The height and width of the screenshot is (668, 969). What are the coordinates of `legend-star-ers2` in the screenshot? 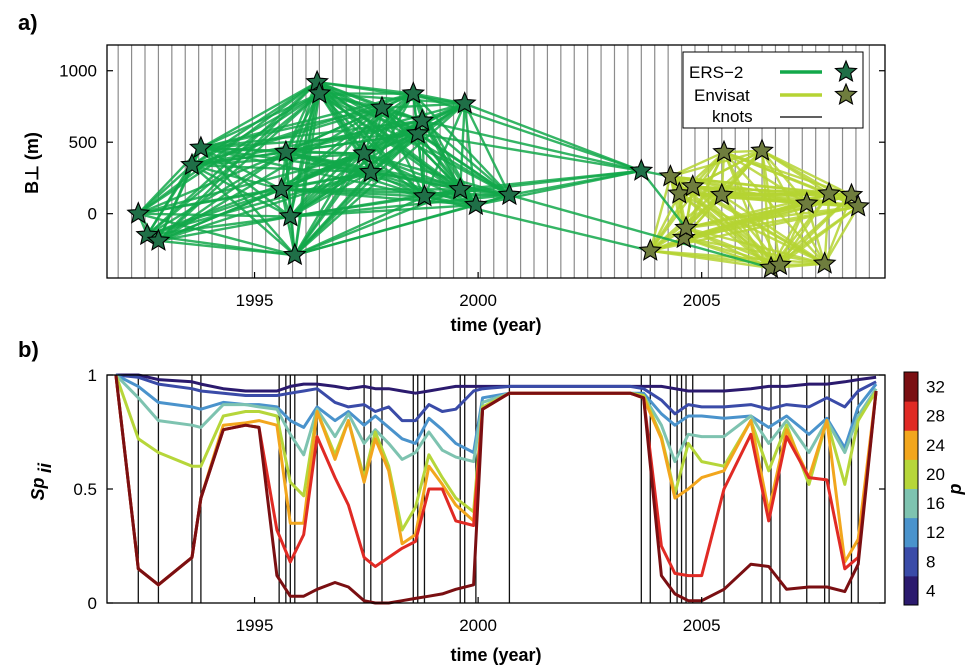 It's located at (846, 71).